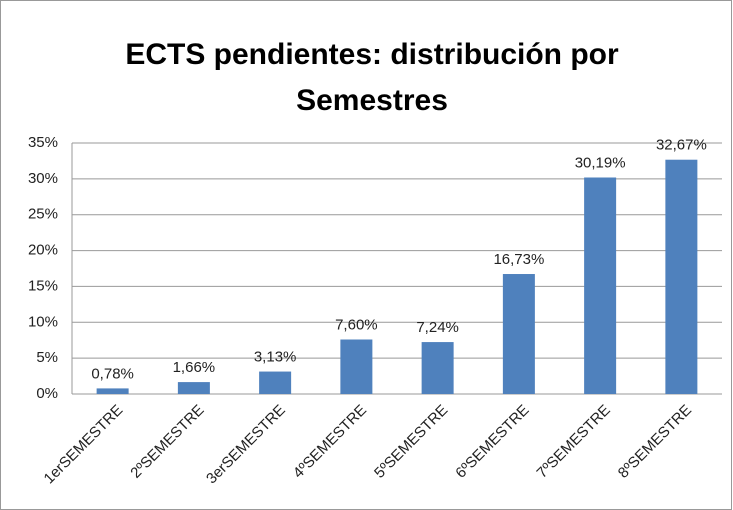 Image resolution: width=733 pixels, height=510 pixels. I want to click on data-label: 0,78%, so click(112, 373).